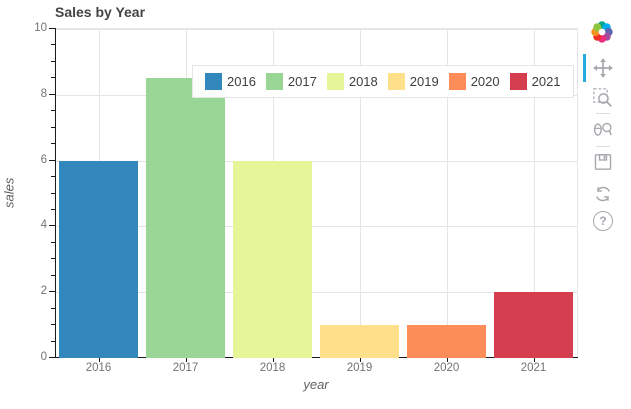  Describe the element at coordinates (185, 218) in the screenshot. I see `bar-2017` at that location.